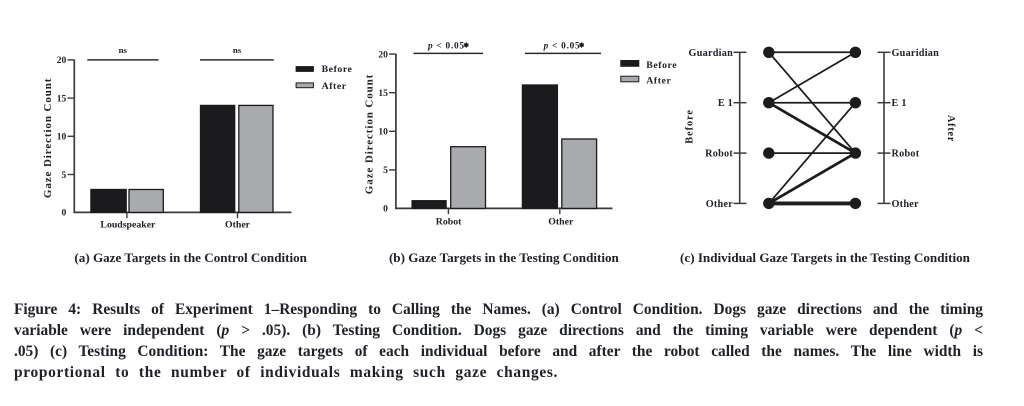 The width and height of the screenshot is (1024, 406). Describe the element at coordinates (711, 53) in the screenshot. I see `svg-text: Guardian` at that location.